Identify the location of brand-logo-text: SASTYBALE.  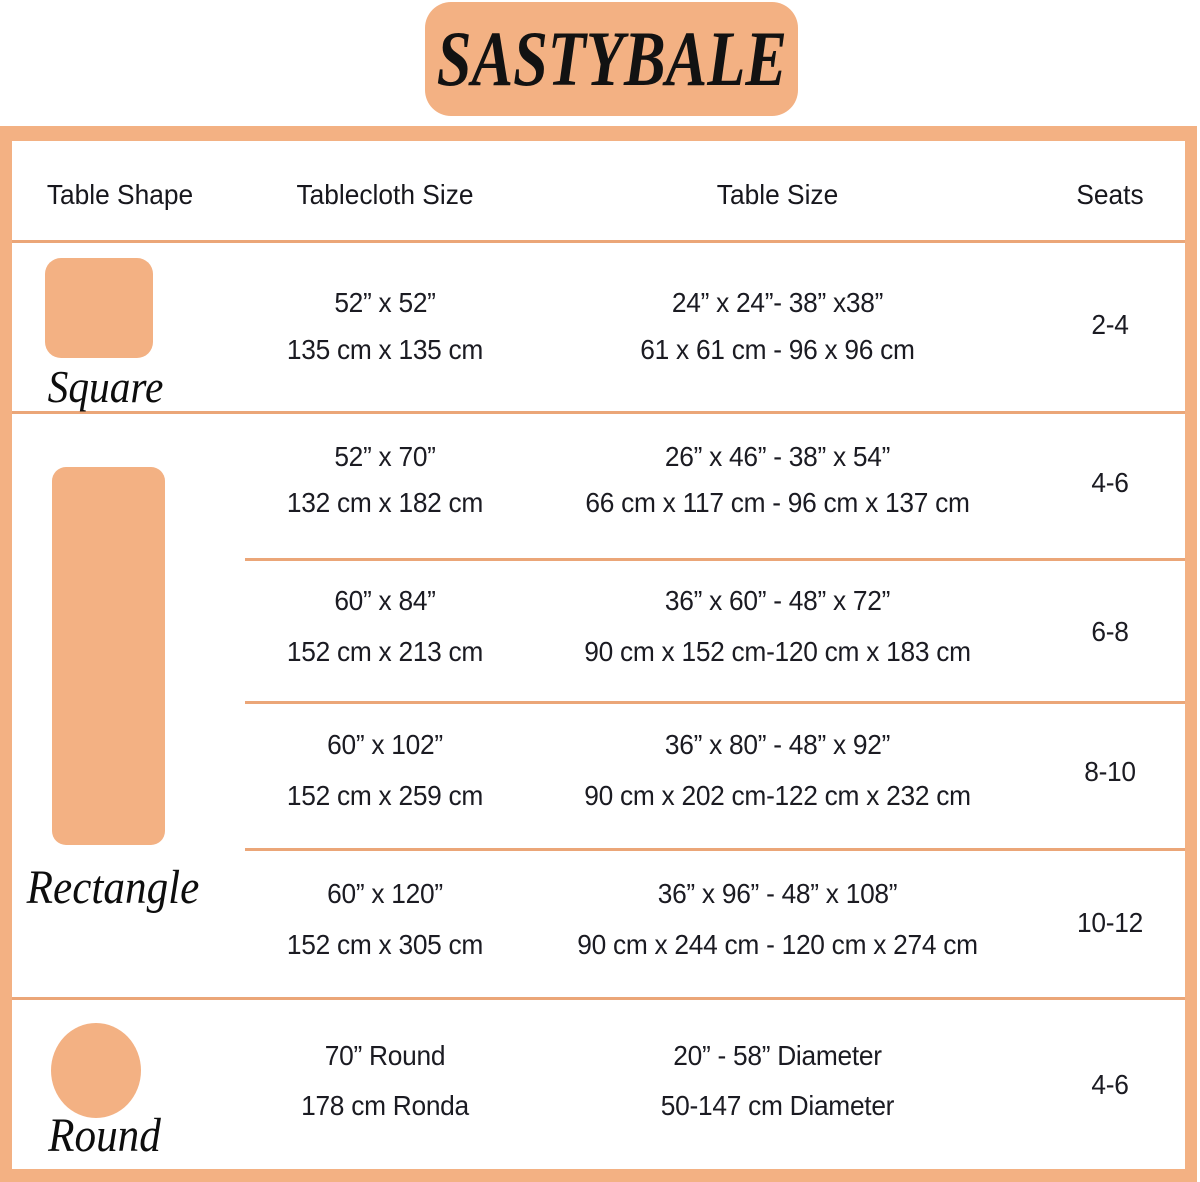
(611, 58).